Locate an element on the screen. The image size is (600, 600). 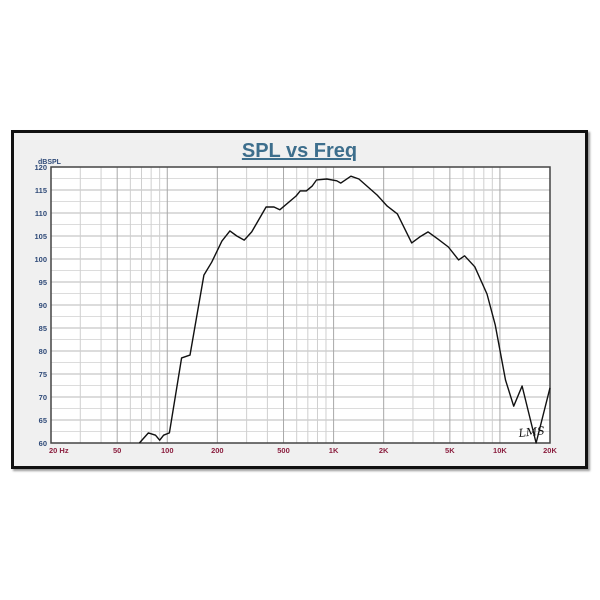
x-tick-label: 200 is located at coordinates (217, 450).